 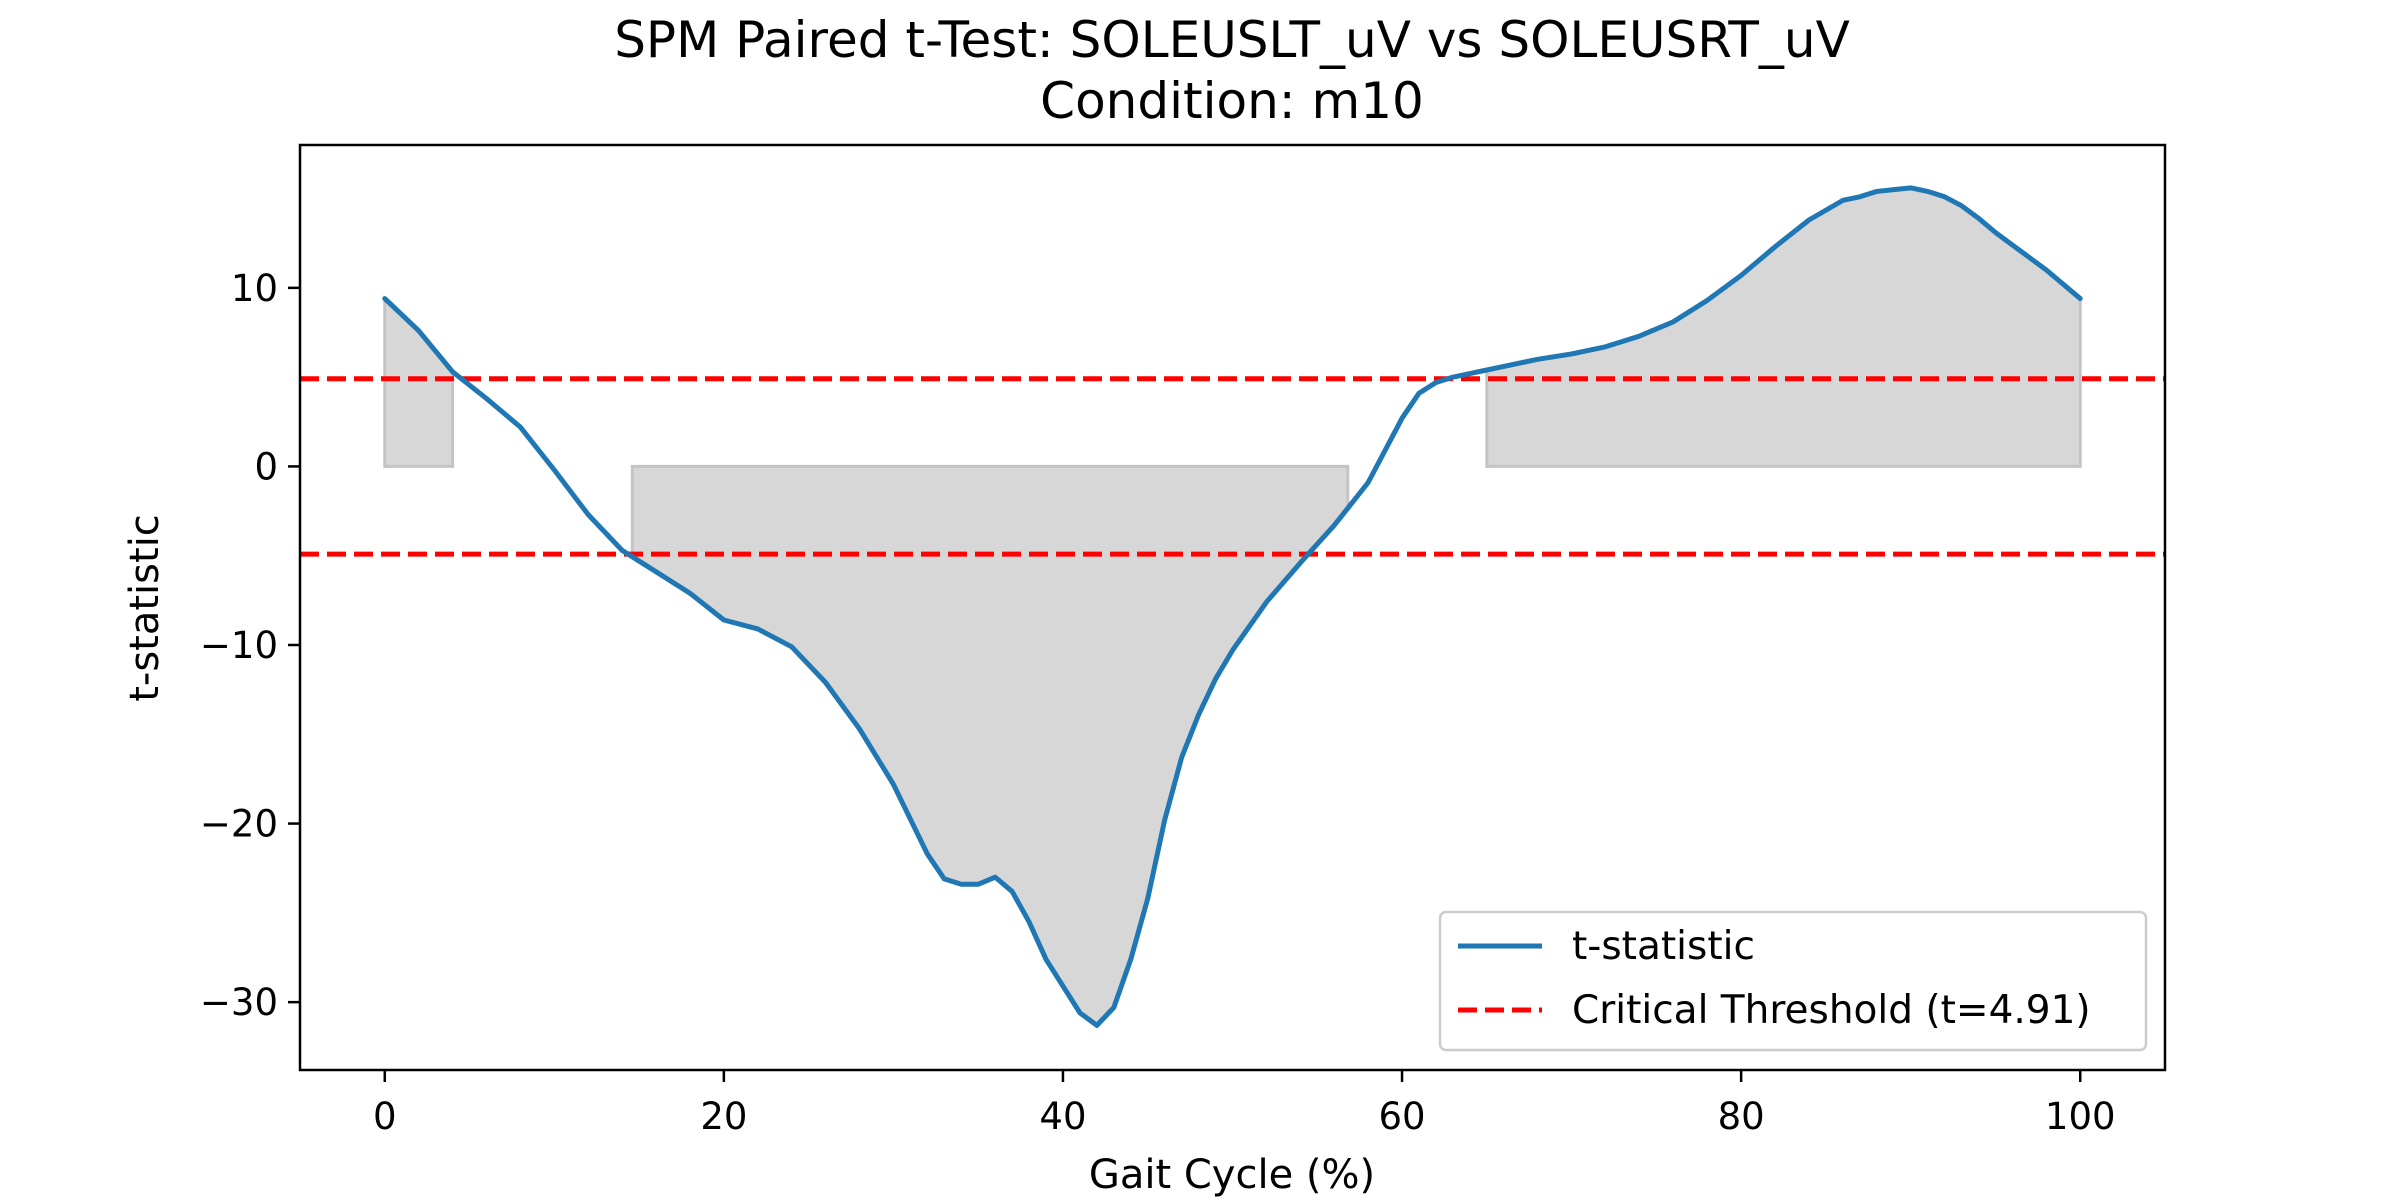 What do you see at coordinates (1831, 1010) in the screenshot?
I see `legend-label-critical-threshold: Critical Threshold (t=4.91)` at bounding box center [1831, 1010].